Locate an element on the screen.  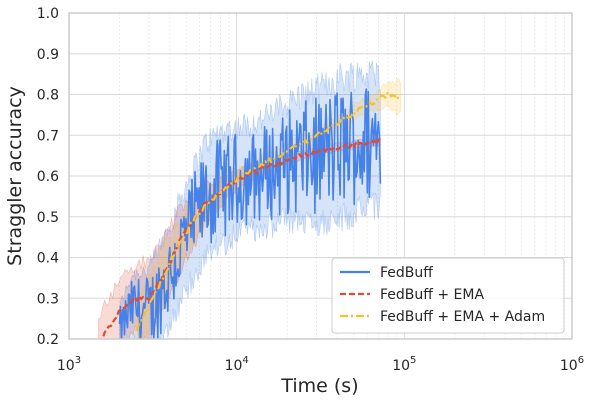
x-tick-label: 10⁵ is located at coordinates (404, 364).